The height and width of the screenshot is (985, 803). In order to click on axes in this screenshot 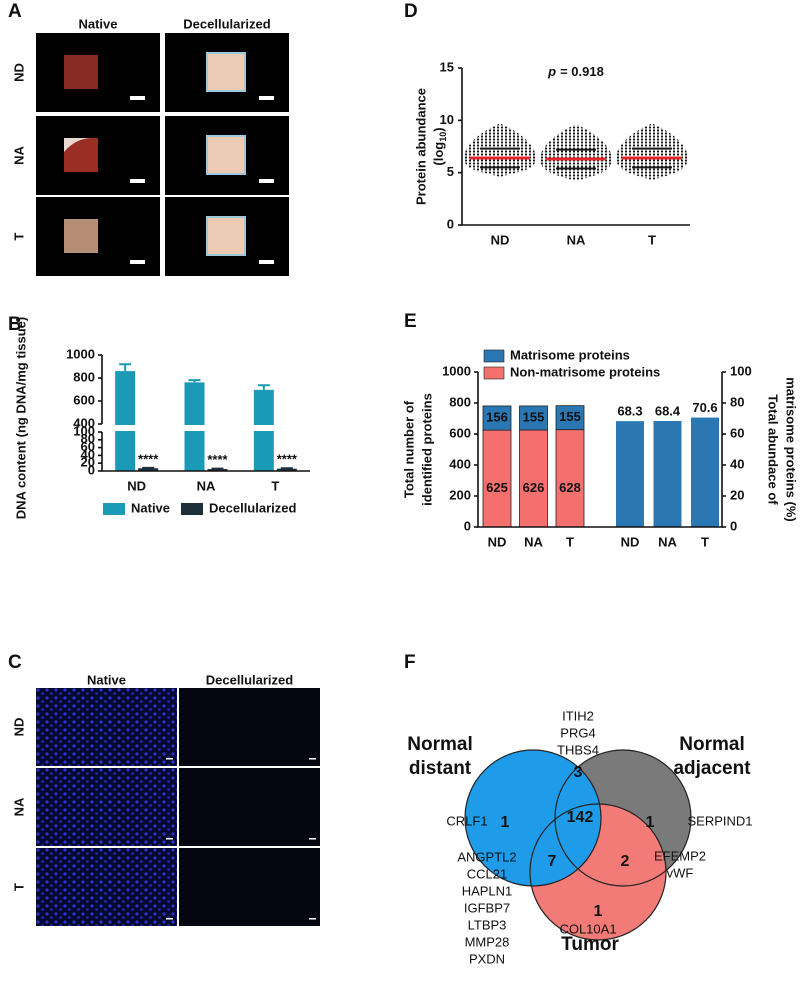, I will do `click(600, 450)`.